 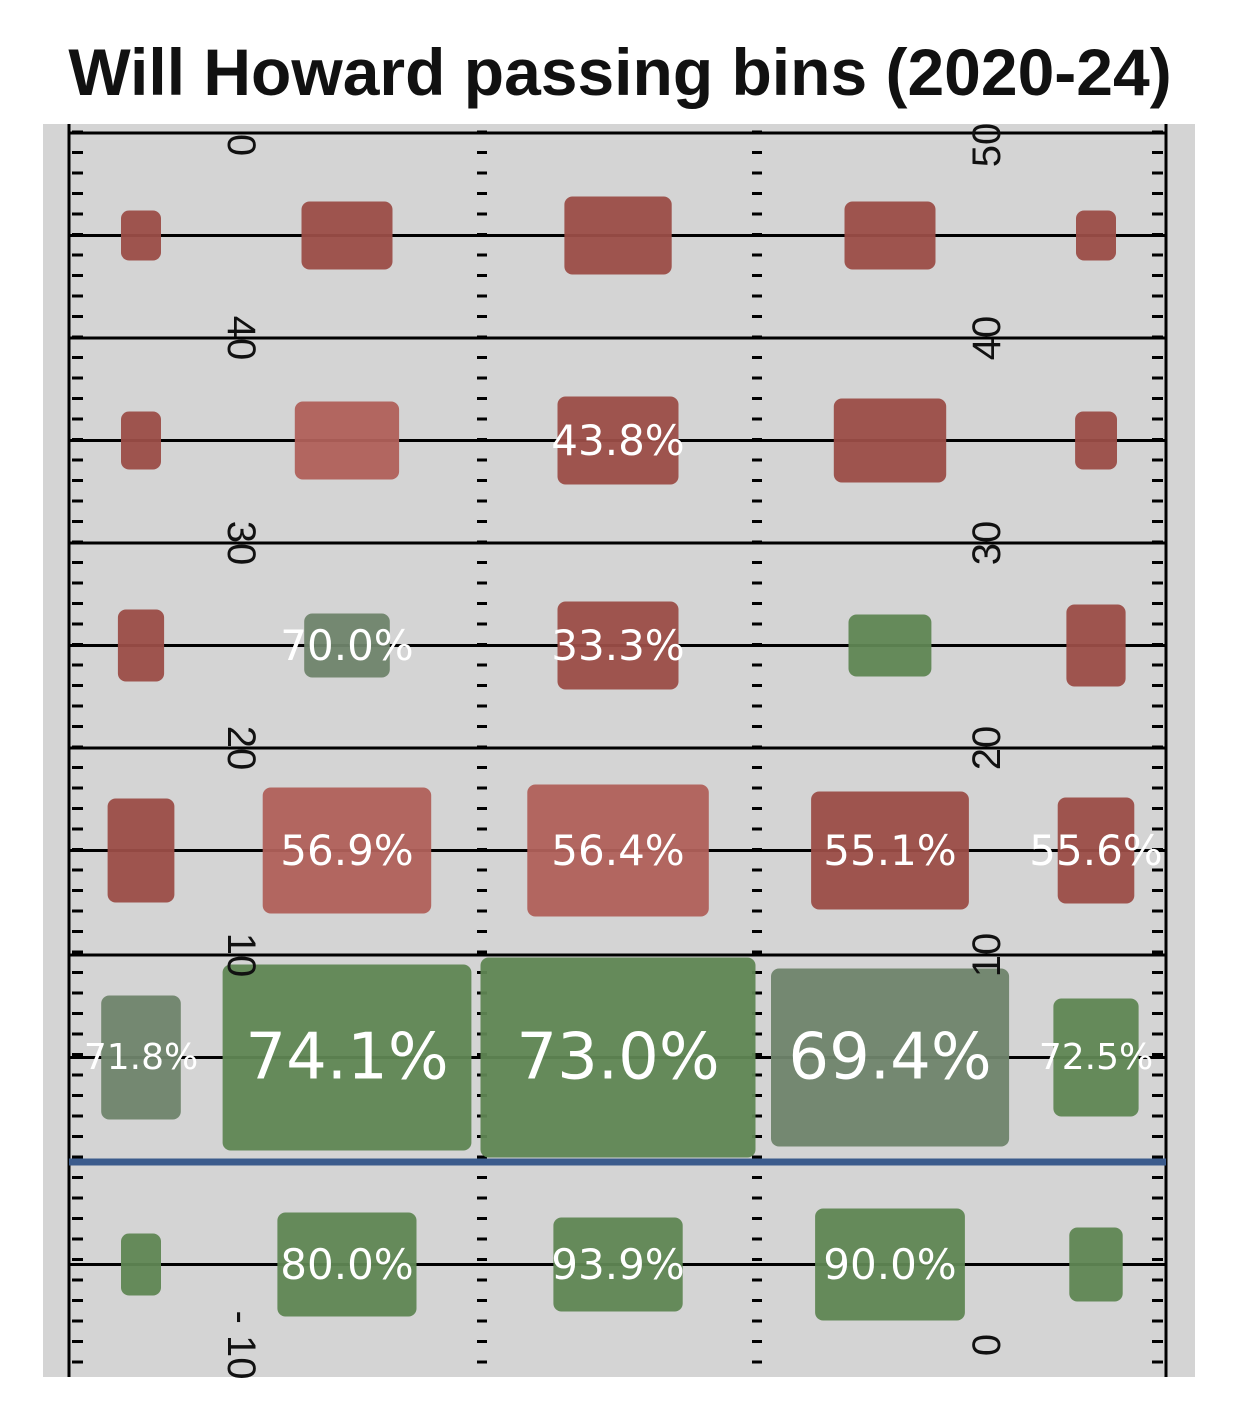 I want to click on yard-label-right: 40, so click(x=987, y=338).